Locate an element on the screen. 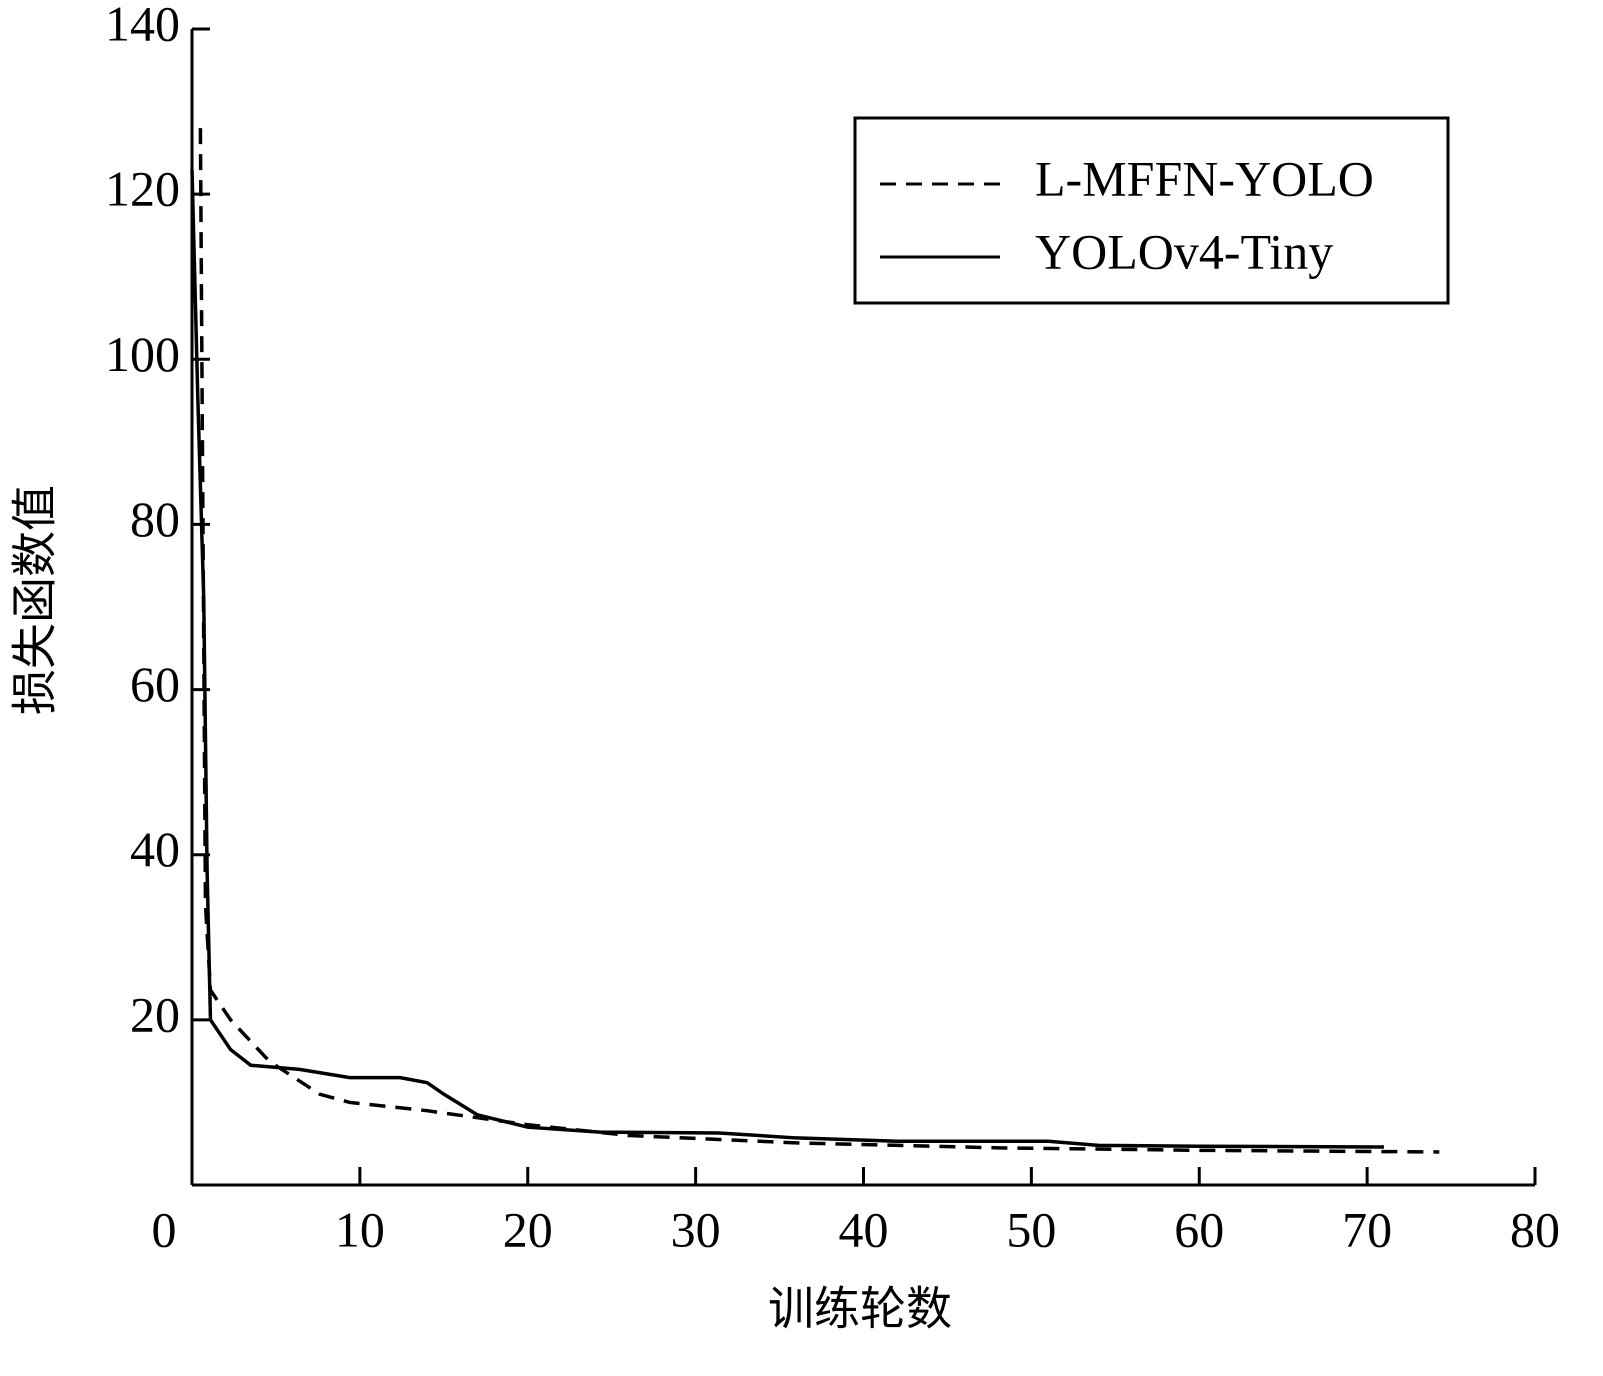  x-tick-label: 80 is located at coordinates (1535, 1229).